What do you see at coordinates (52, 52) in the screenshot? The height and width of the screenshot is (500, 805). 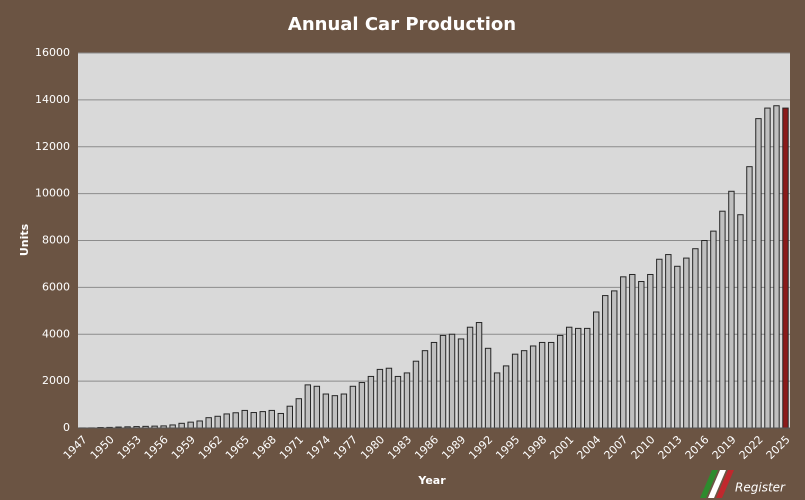 I see `y-tick-label: 16000` at bounding box center [52, 52].